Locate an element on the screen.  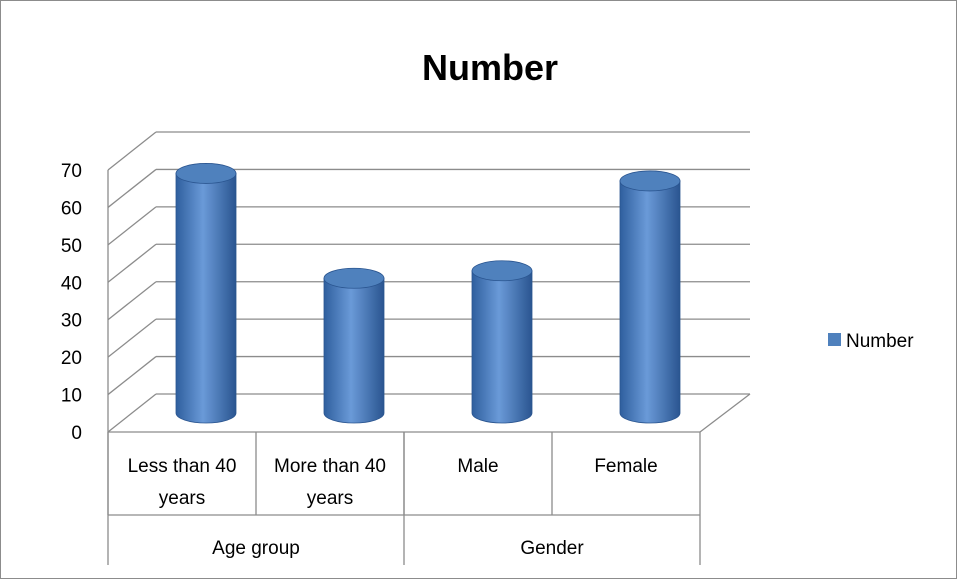
x-tick-label: Female is located at coordinates (626, 466).